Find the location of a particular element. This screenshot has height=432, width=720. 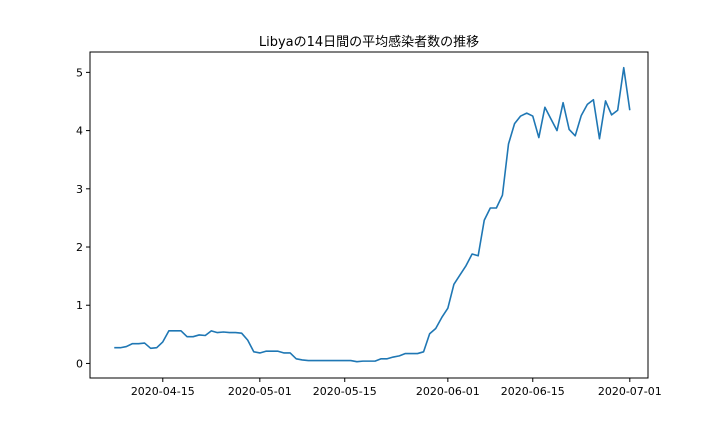

x-tick-label: 2020-04-15 is located at coordinates (163, 391).